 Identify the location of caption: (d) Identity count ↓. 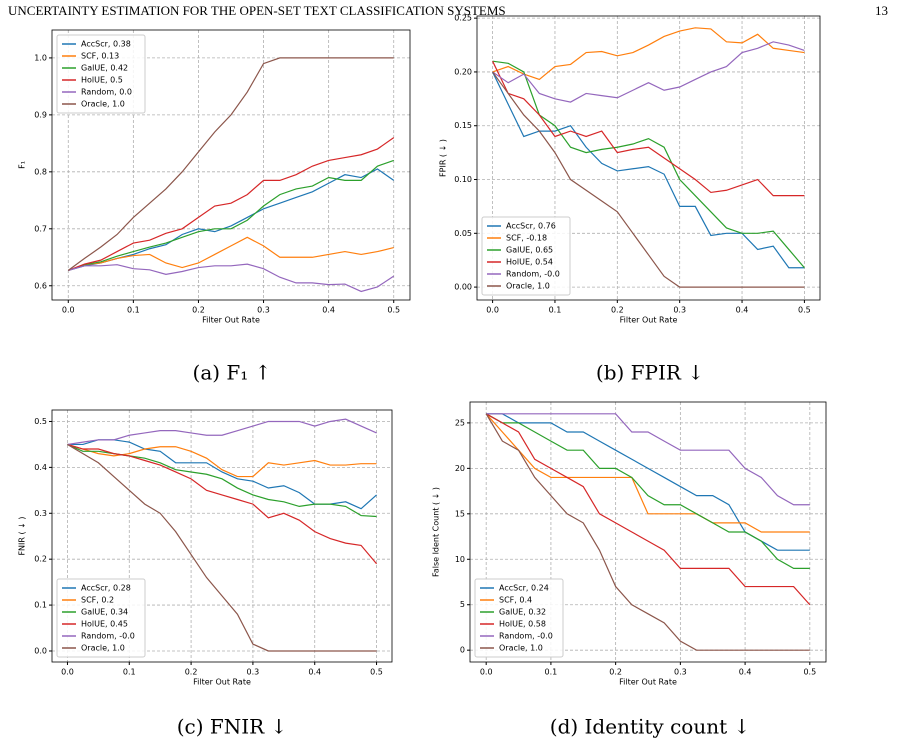
(650, 727).